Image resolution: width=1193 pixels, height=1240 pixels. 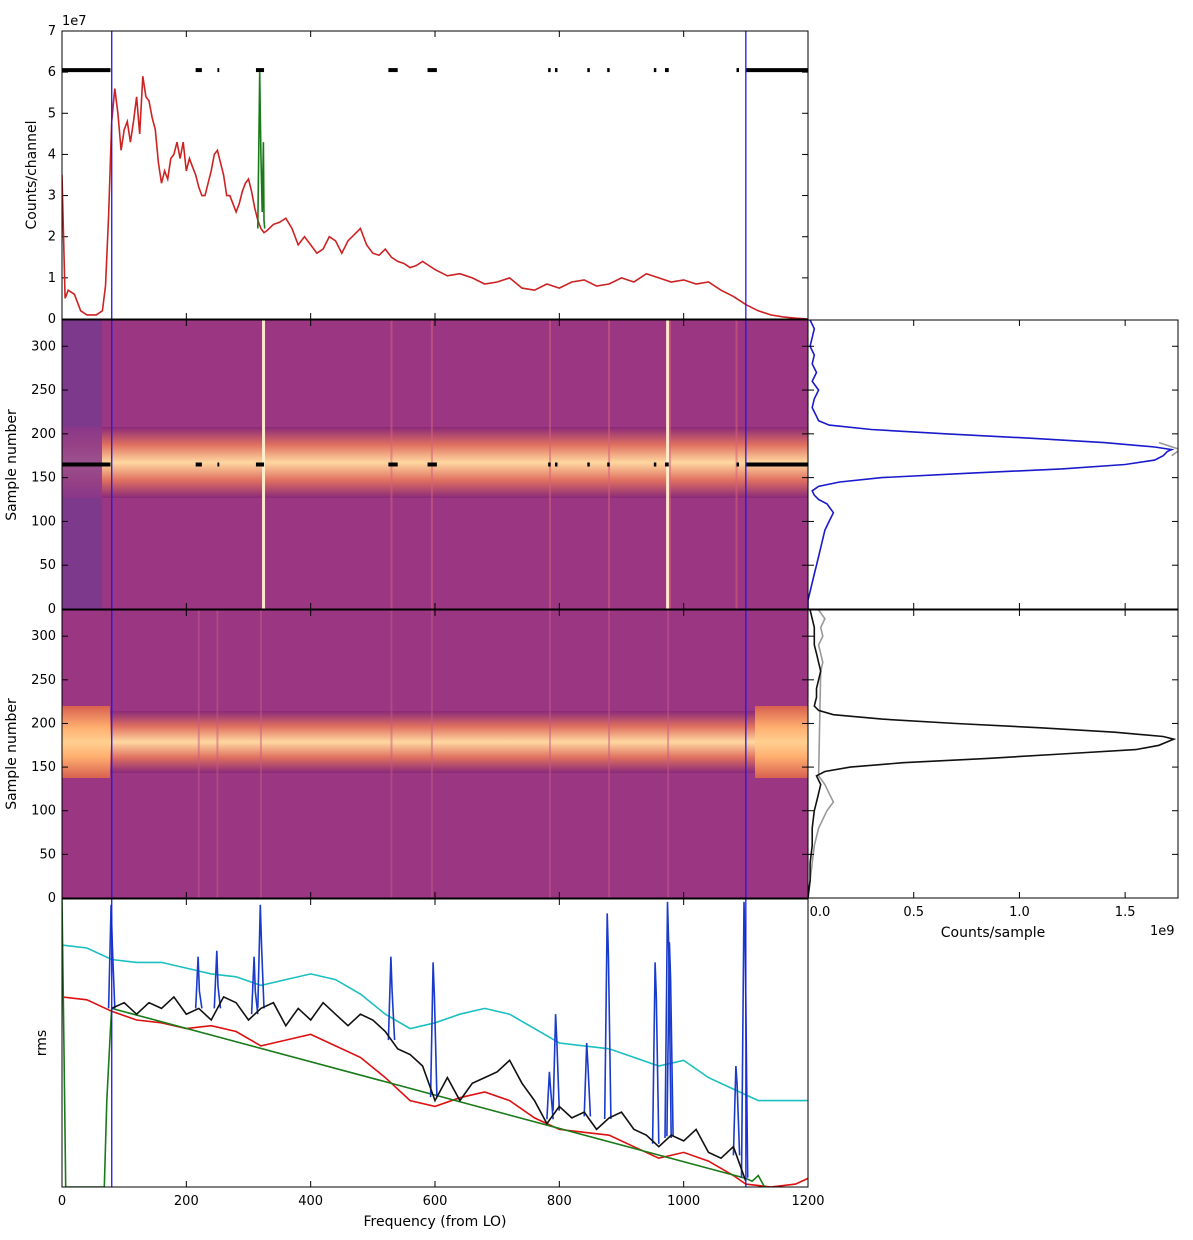 I want to click on right-exponent: 1e9, so click(x=1162, y=931).